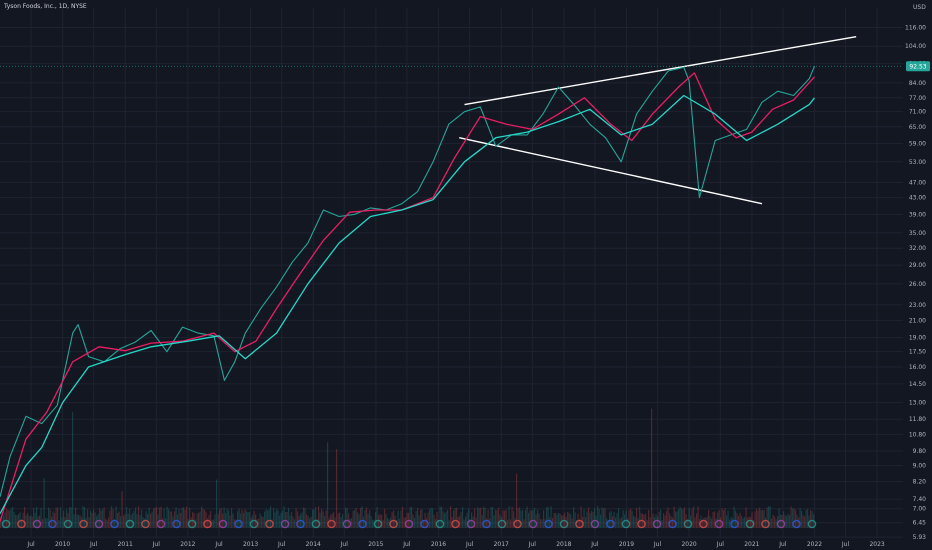  Describe the element at coordinates (917, 162) in the screenshot. I see `price-tick-label: 53.00` at that location.